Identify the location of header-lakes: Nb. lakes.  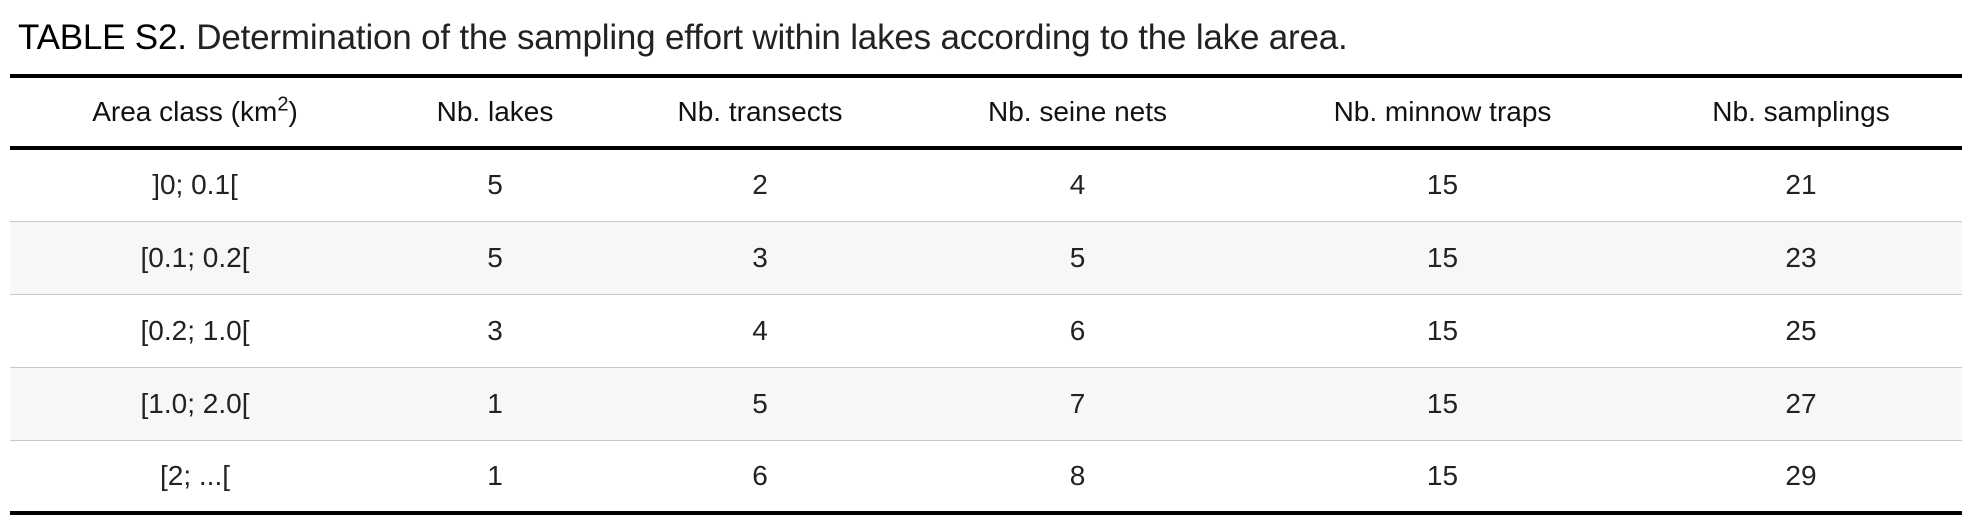
(495, 112).